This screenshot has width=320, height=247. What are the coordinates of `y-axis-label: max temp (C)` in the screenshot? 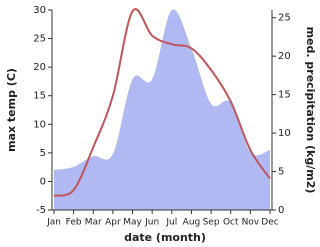 It's located at (11, 110).